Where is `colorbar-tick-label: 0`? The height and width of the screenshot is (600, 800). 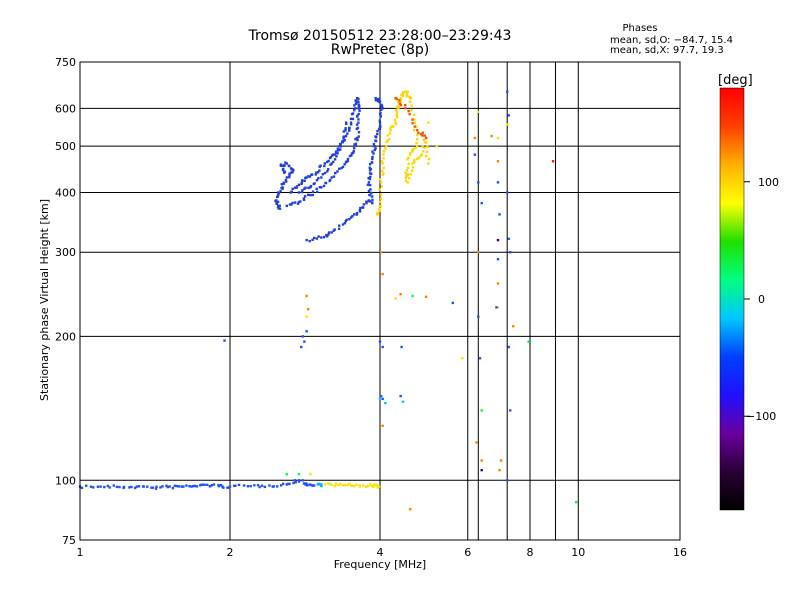
colorbar-tick-label: 0 is located at coordinates (761, 299).